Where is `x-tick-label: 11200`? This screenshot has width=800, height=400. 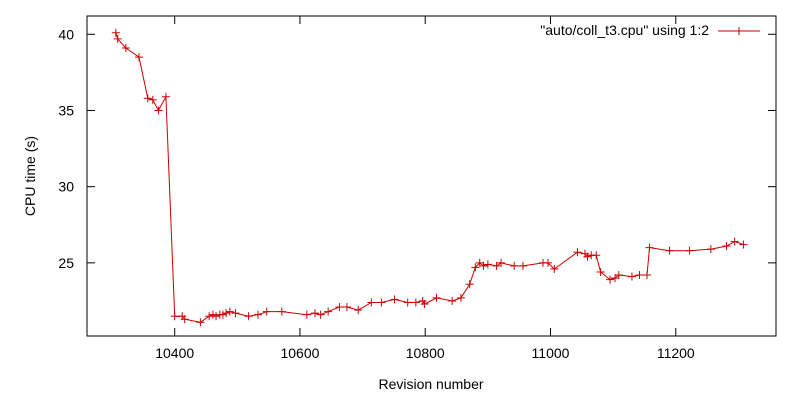 x-tick-label: 11200 is located at coordinates (676, 353).